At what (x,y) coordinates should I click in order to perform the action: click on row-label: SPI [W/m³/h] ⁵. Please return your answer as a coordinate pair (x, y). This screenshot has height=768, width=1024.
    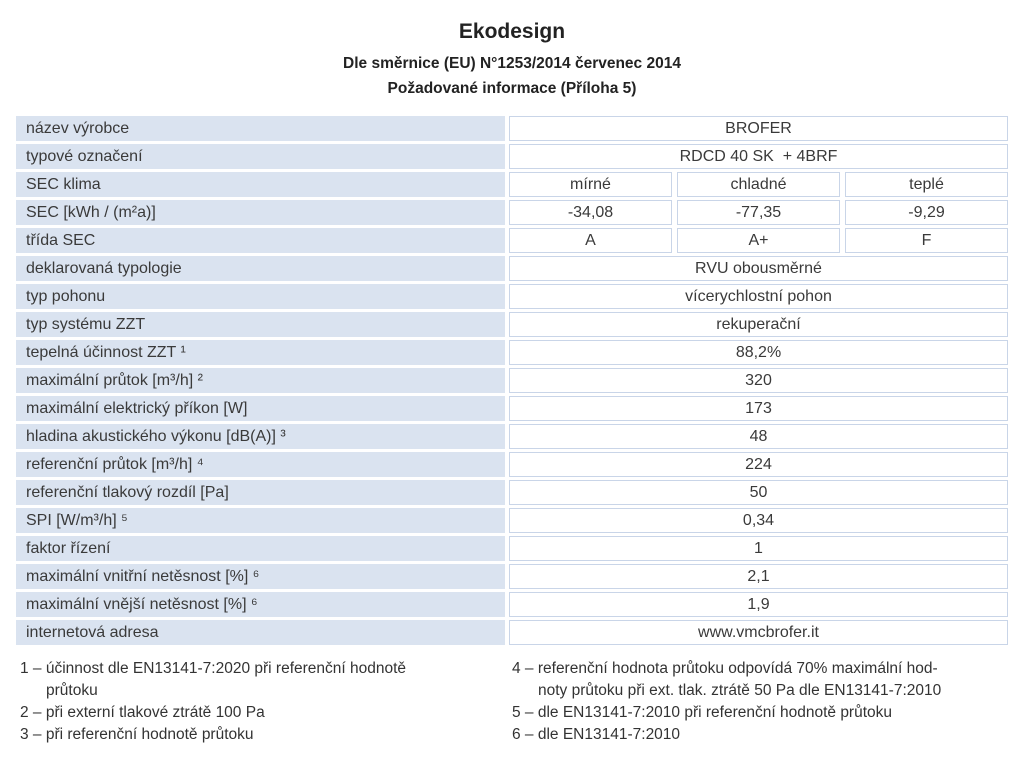
    Looking at the image, I should click on (260, 520).